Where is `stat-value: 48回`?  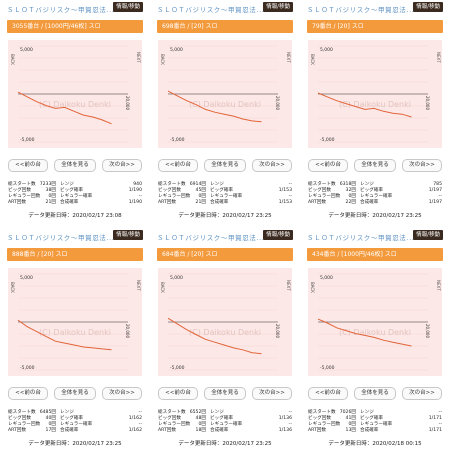 stat-value: 48回 is located at coordinates (200, 419).